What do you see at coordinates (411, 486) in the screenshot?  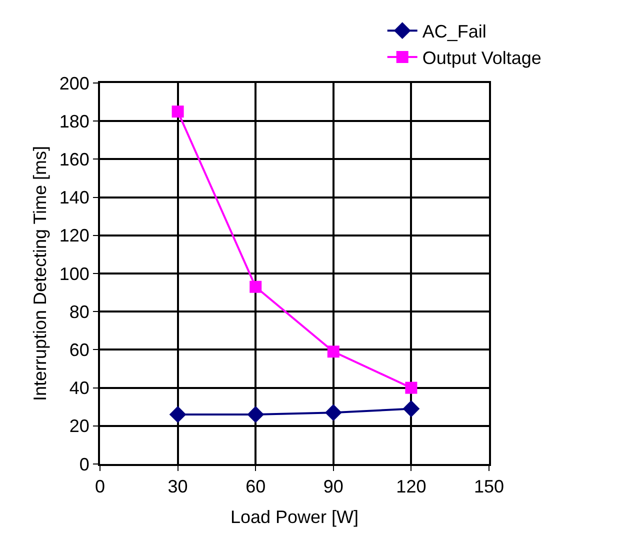 I see `x-tick-label: 120` at bounding box center [411, 486].